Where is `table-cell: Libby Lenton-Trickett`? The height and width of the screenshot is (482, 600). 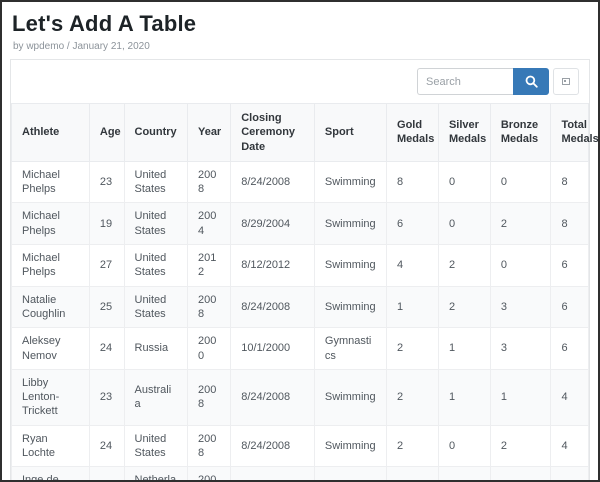
table-cell: Libby Lenton-Trickett is located at coordinates (50, 397).